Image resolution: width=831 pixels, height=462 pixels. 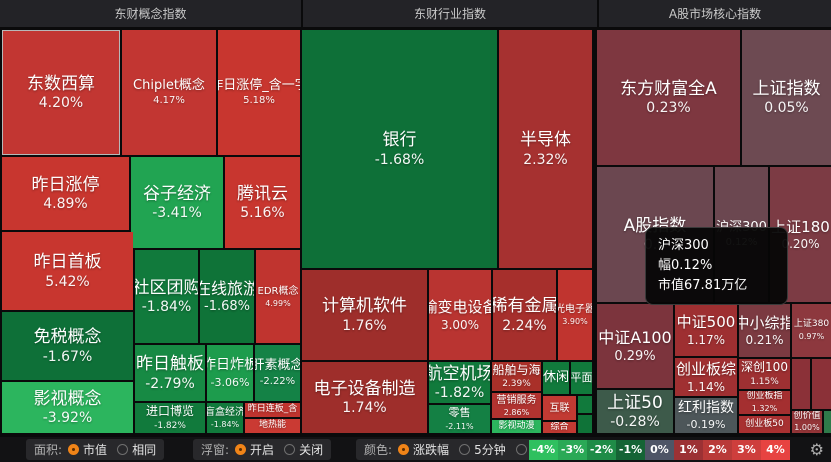 I want to click on treemap-tile: 中证500 1.17%, so click(x=706, y=330).